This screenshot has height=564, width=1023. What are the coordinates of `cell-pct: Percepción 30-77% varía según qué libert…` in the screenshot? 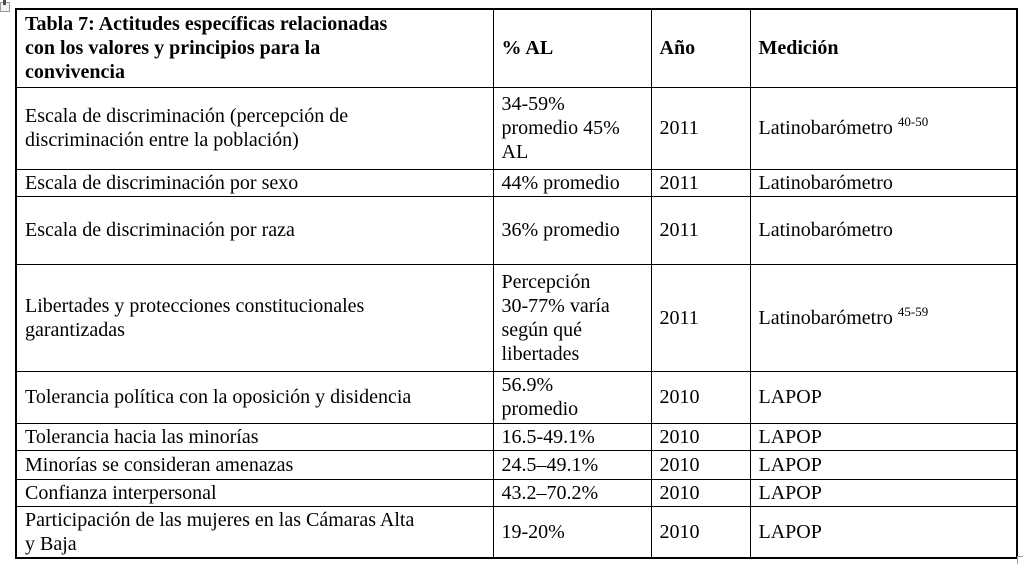 It's located at (572, 317).